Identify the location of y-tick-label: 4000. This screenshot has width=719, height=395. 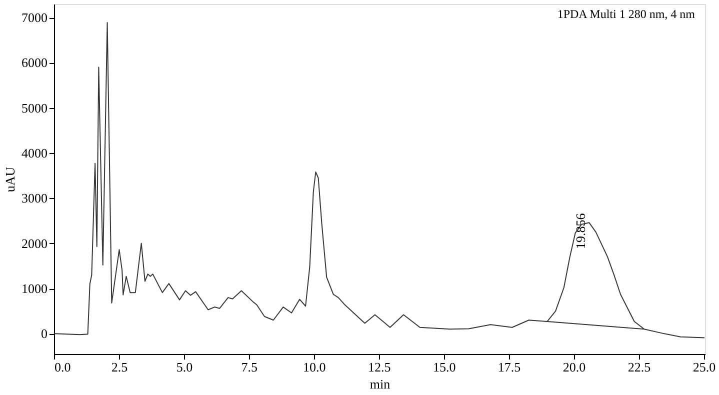
(35, 153).